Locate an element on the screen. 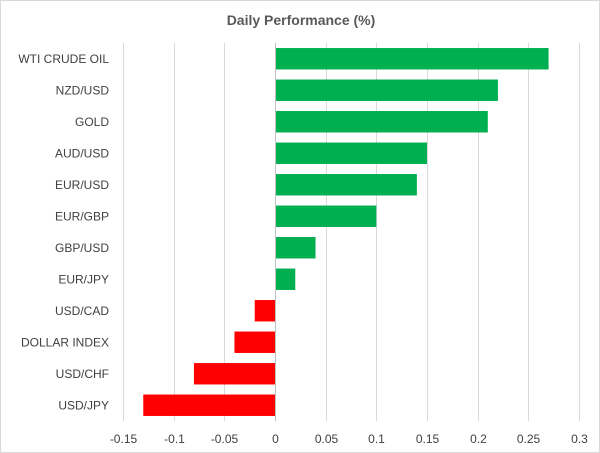 This screenshot has width=600, height=453. category-label: EUR/JPY is located at coordinates (83, 279).